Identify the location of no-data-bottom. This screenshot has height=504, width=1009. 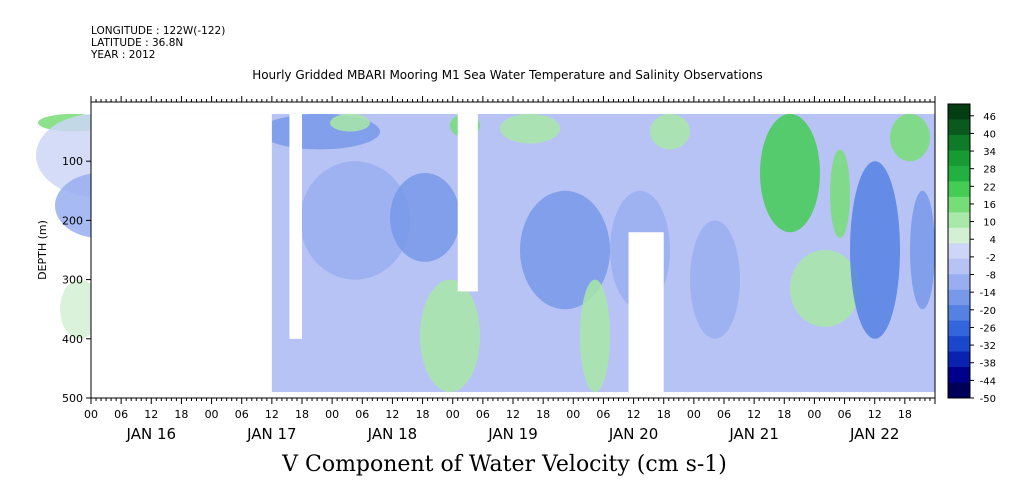
(513, 395).